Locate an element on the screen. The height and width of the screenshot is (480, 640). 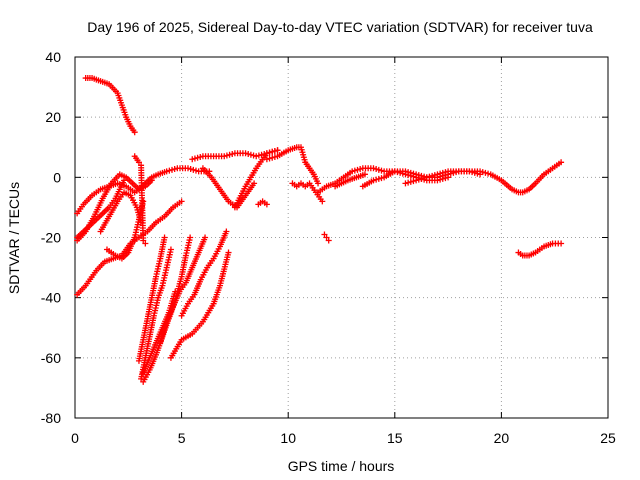
series-arc23 is located at coordinates (326, 237).